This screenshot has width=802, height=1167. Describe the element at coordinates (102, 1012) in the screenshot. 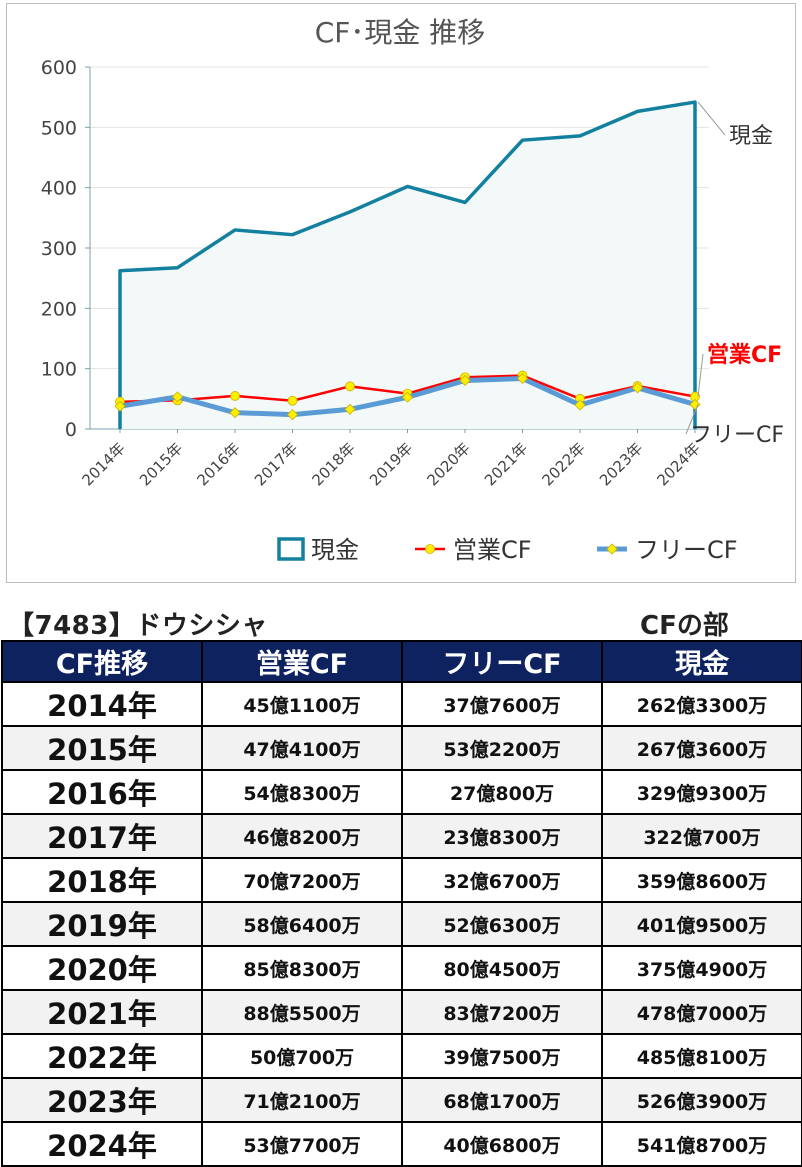

I see `cell-year: 2021年` at that location.